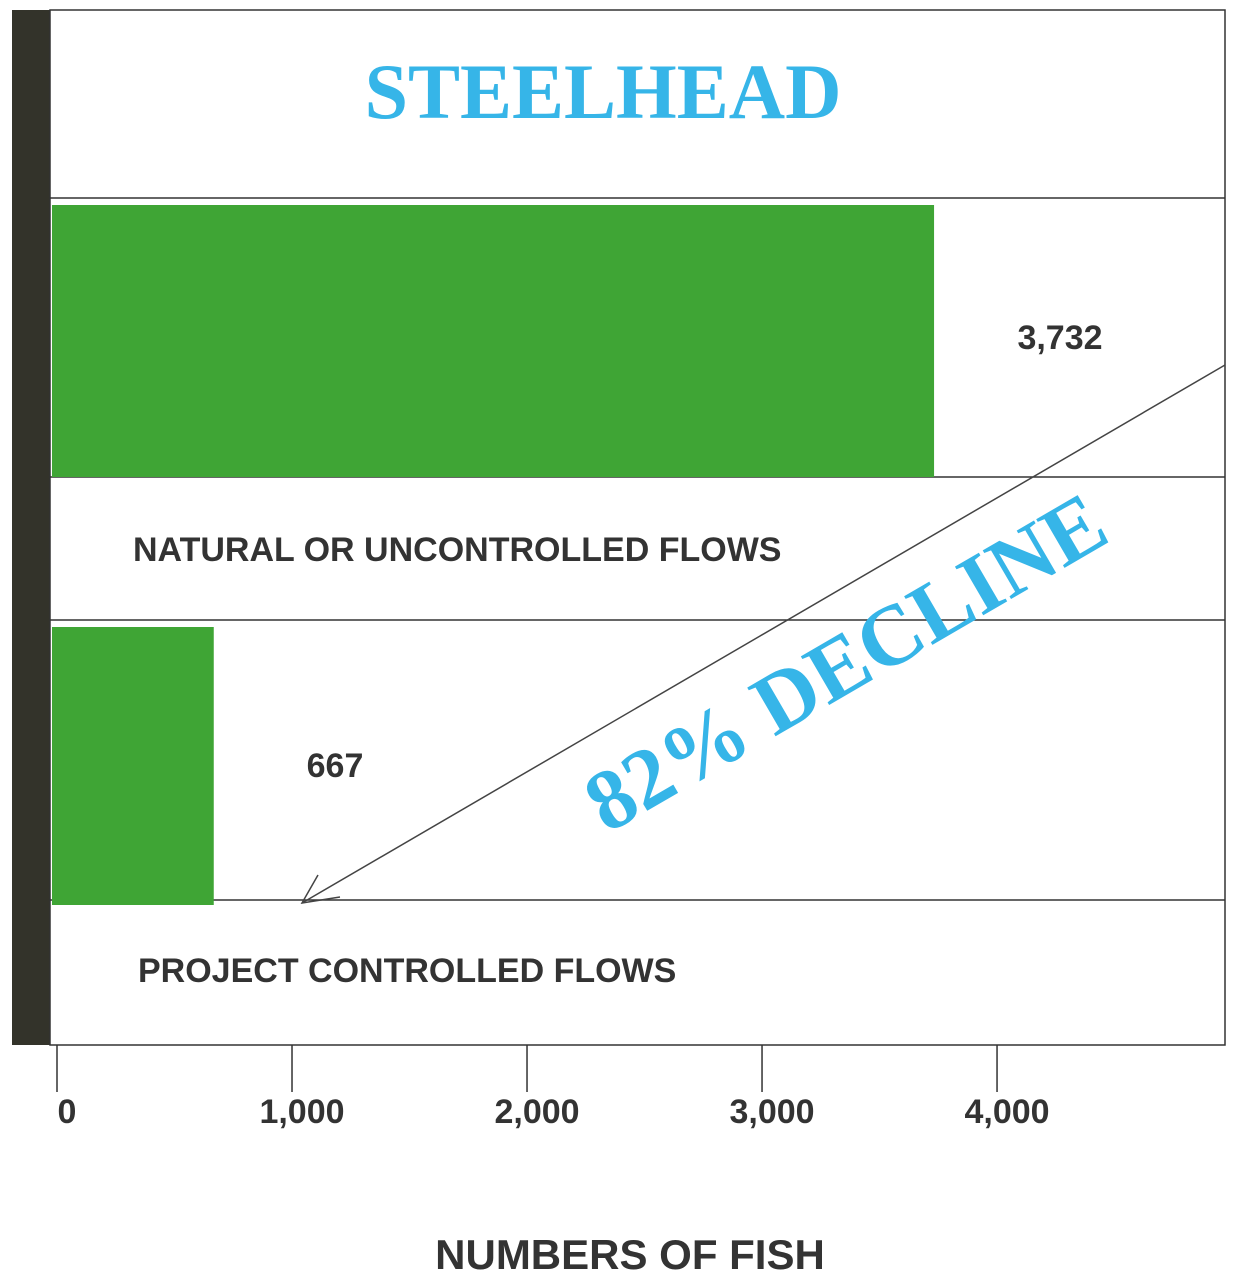 The width and height of the screenshot is (1235, 1280). What do you see at coordinates (457, 550) in the screenshot?
I see `category-label: NATURAL OR UNCONTROLLED FLOWS` at bounding box center [457, 550].